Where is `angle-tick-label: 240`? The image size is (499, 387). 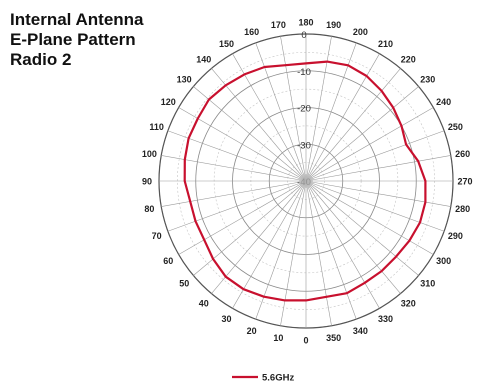 angle-tick-label: 240 is located at coordinates (443, 102).